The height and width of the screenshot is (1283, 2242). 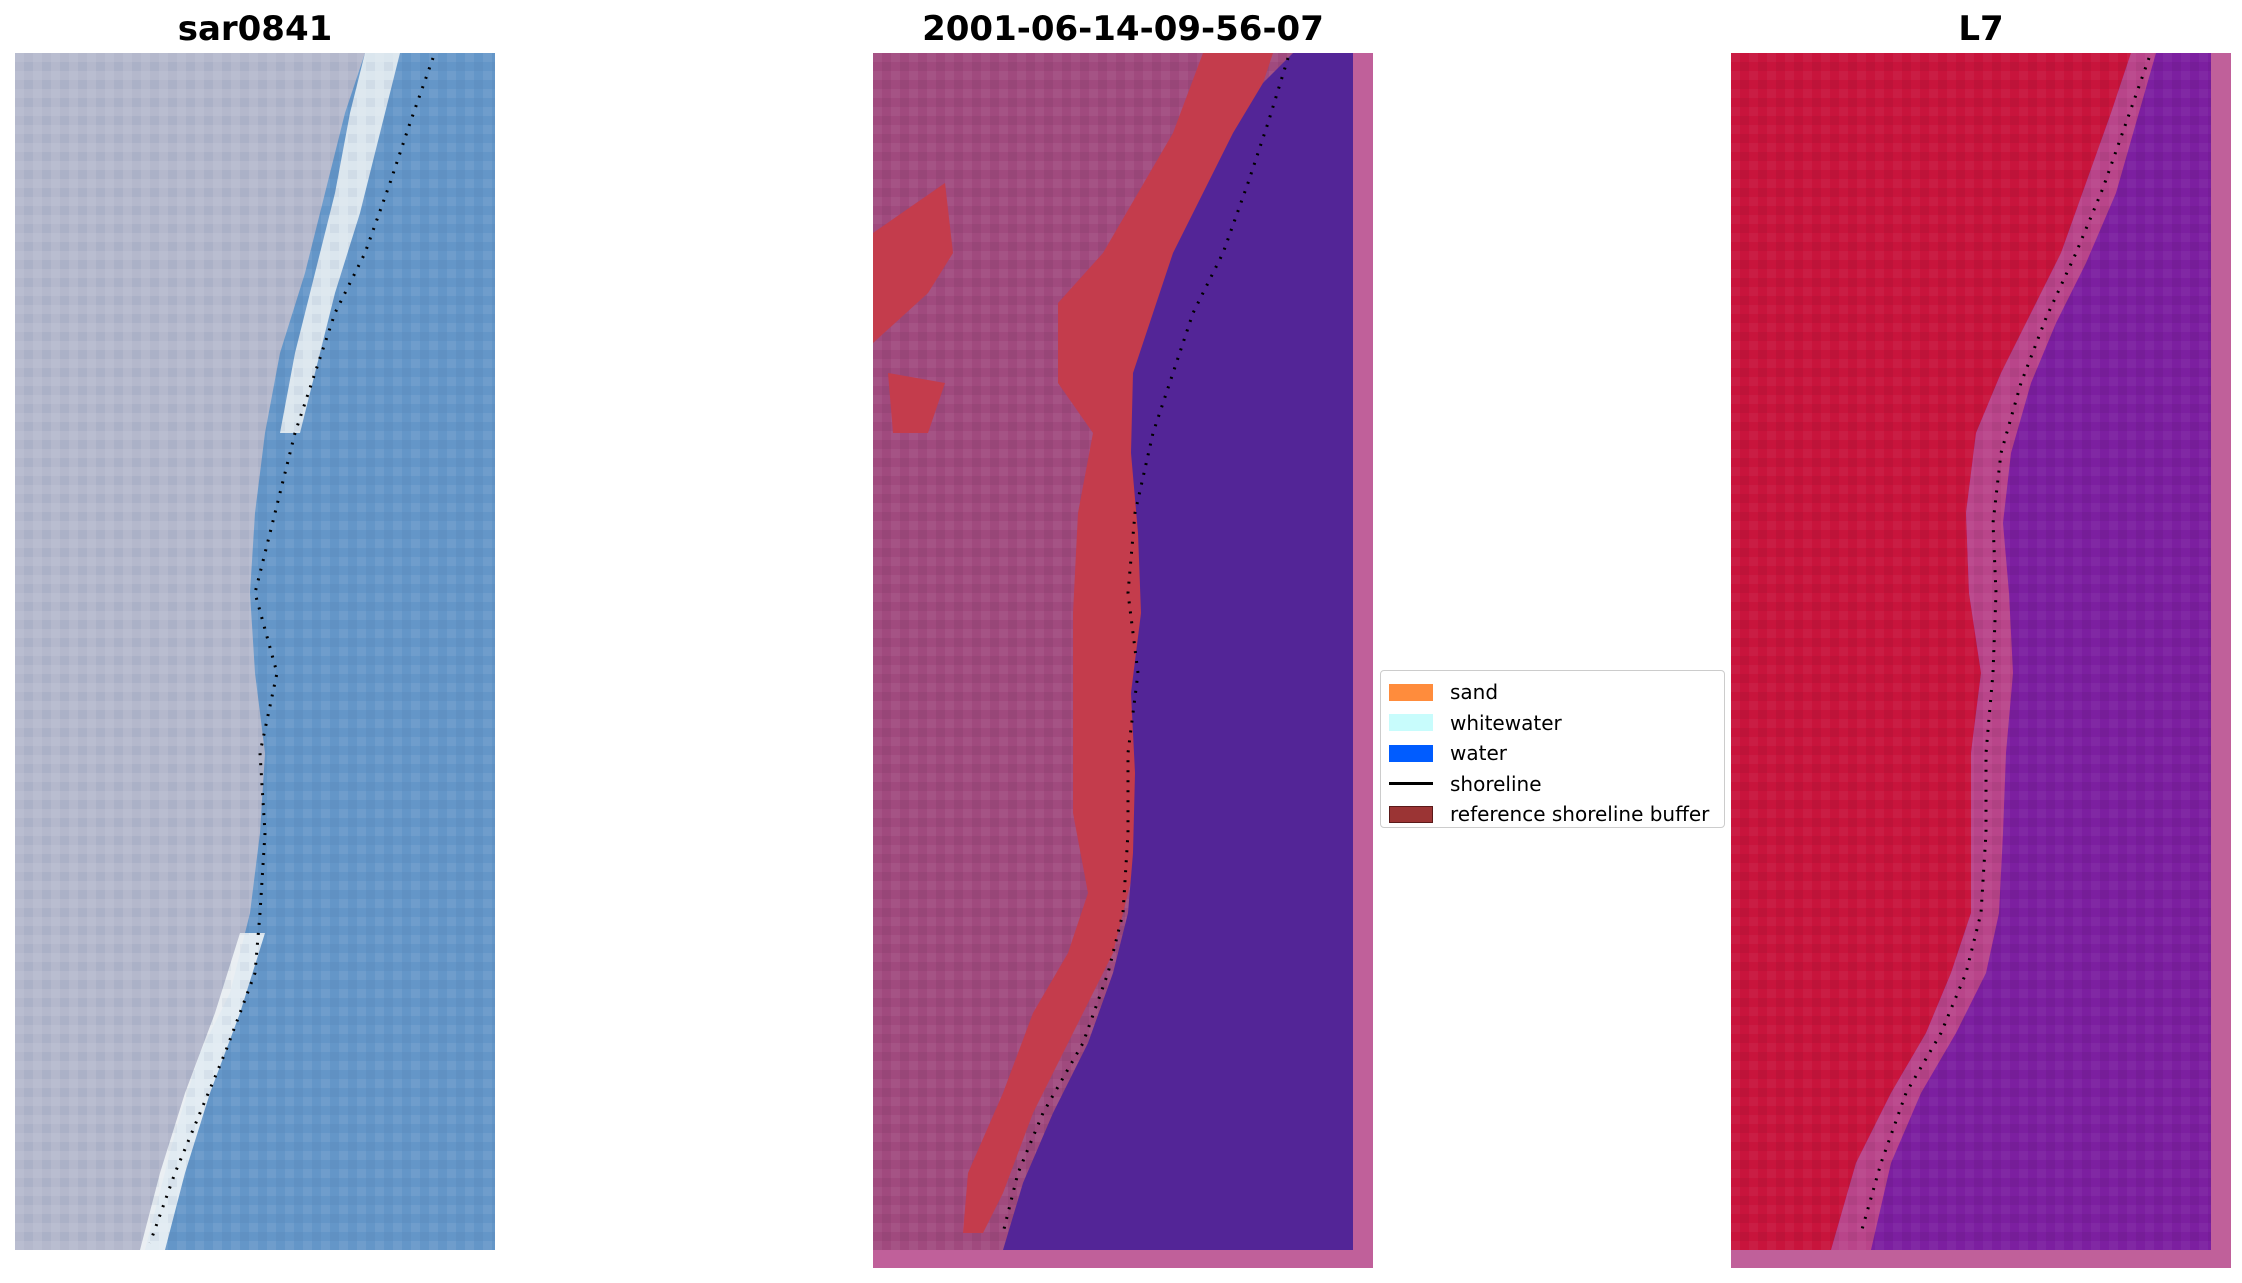 What do you see at coordinates (1411, 692) in the screenshot?
I see `sand-swatch` at bounding box center [1411, 692].